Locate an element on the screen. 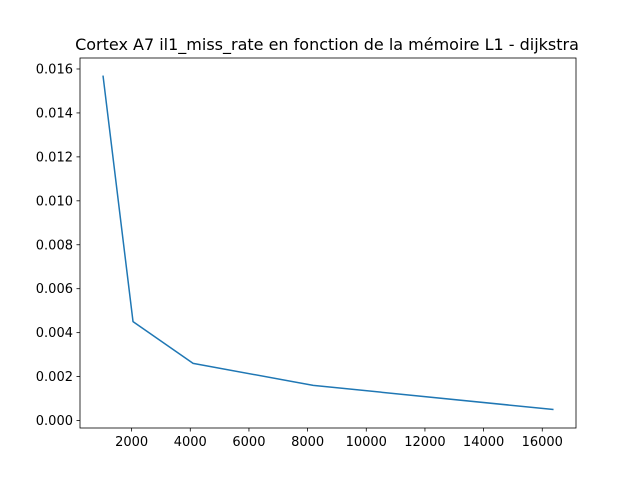 This screenshot has height=480, width=640. y-tick-label: 0.016 is located at coordinates (54, 69).